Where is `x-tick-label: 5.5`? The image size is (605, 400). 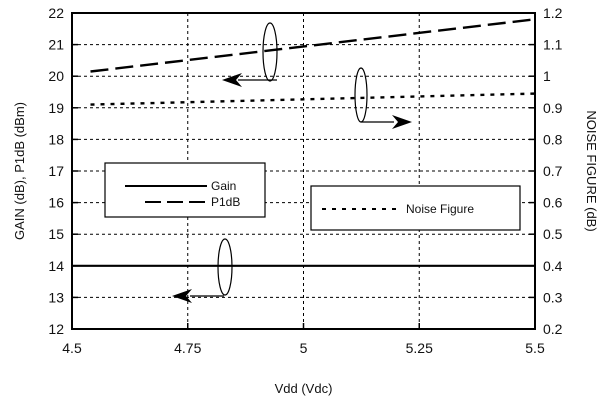
x-tick-label: 5.5 is located at coordinates (535, 348).